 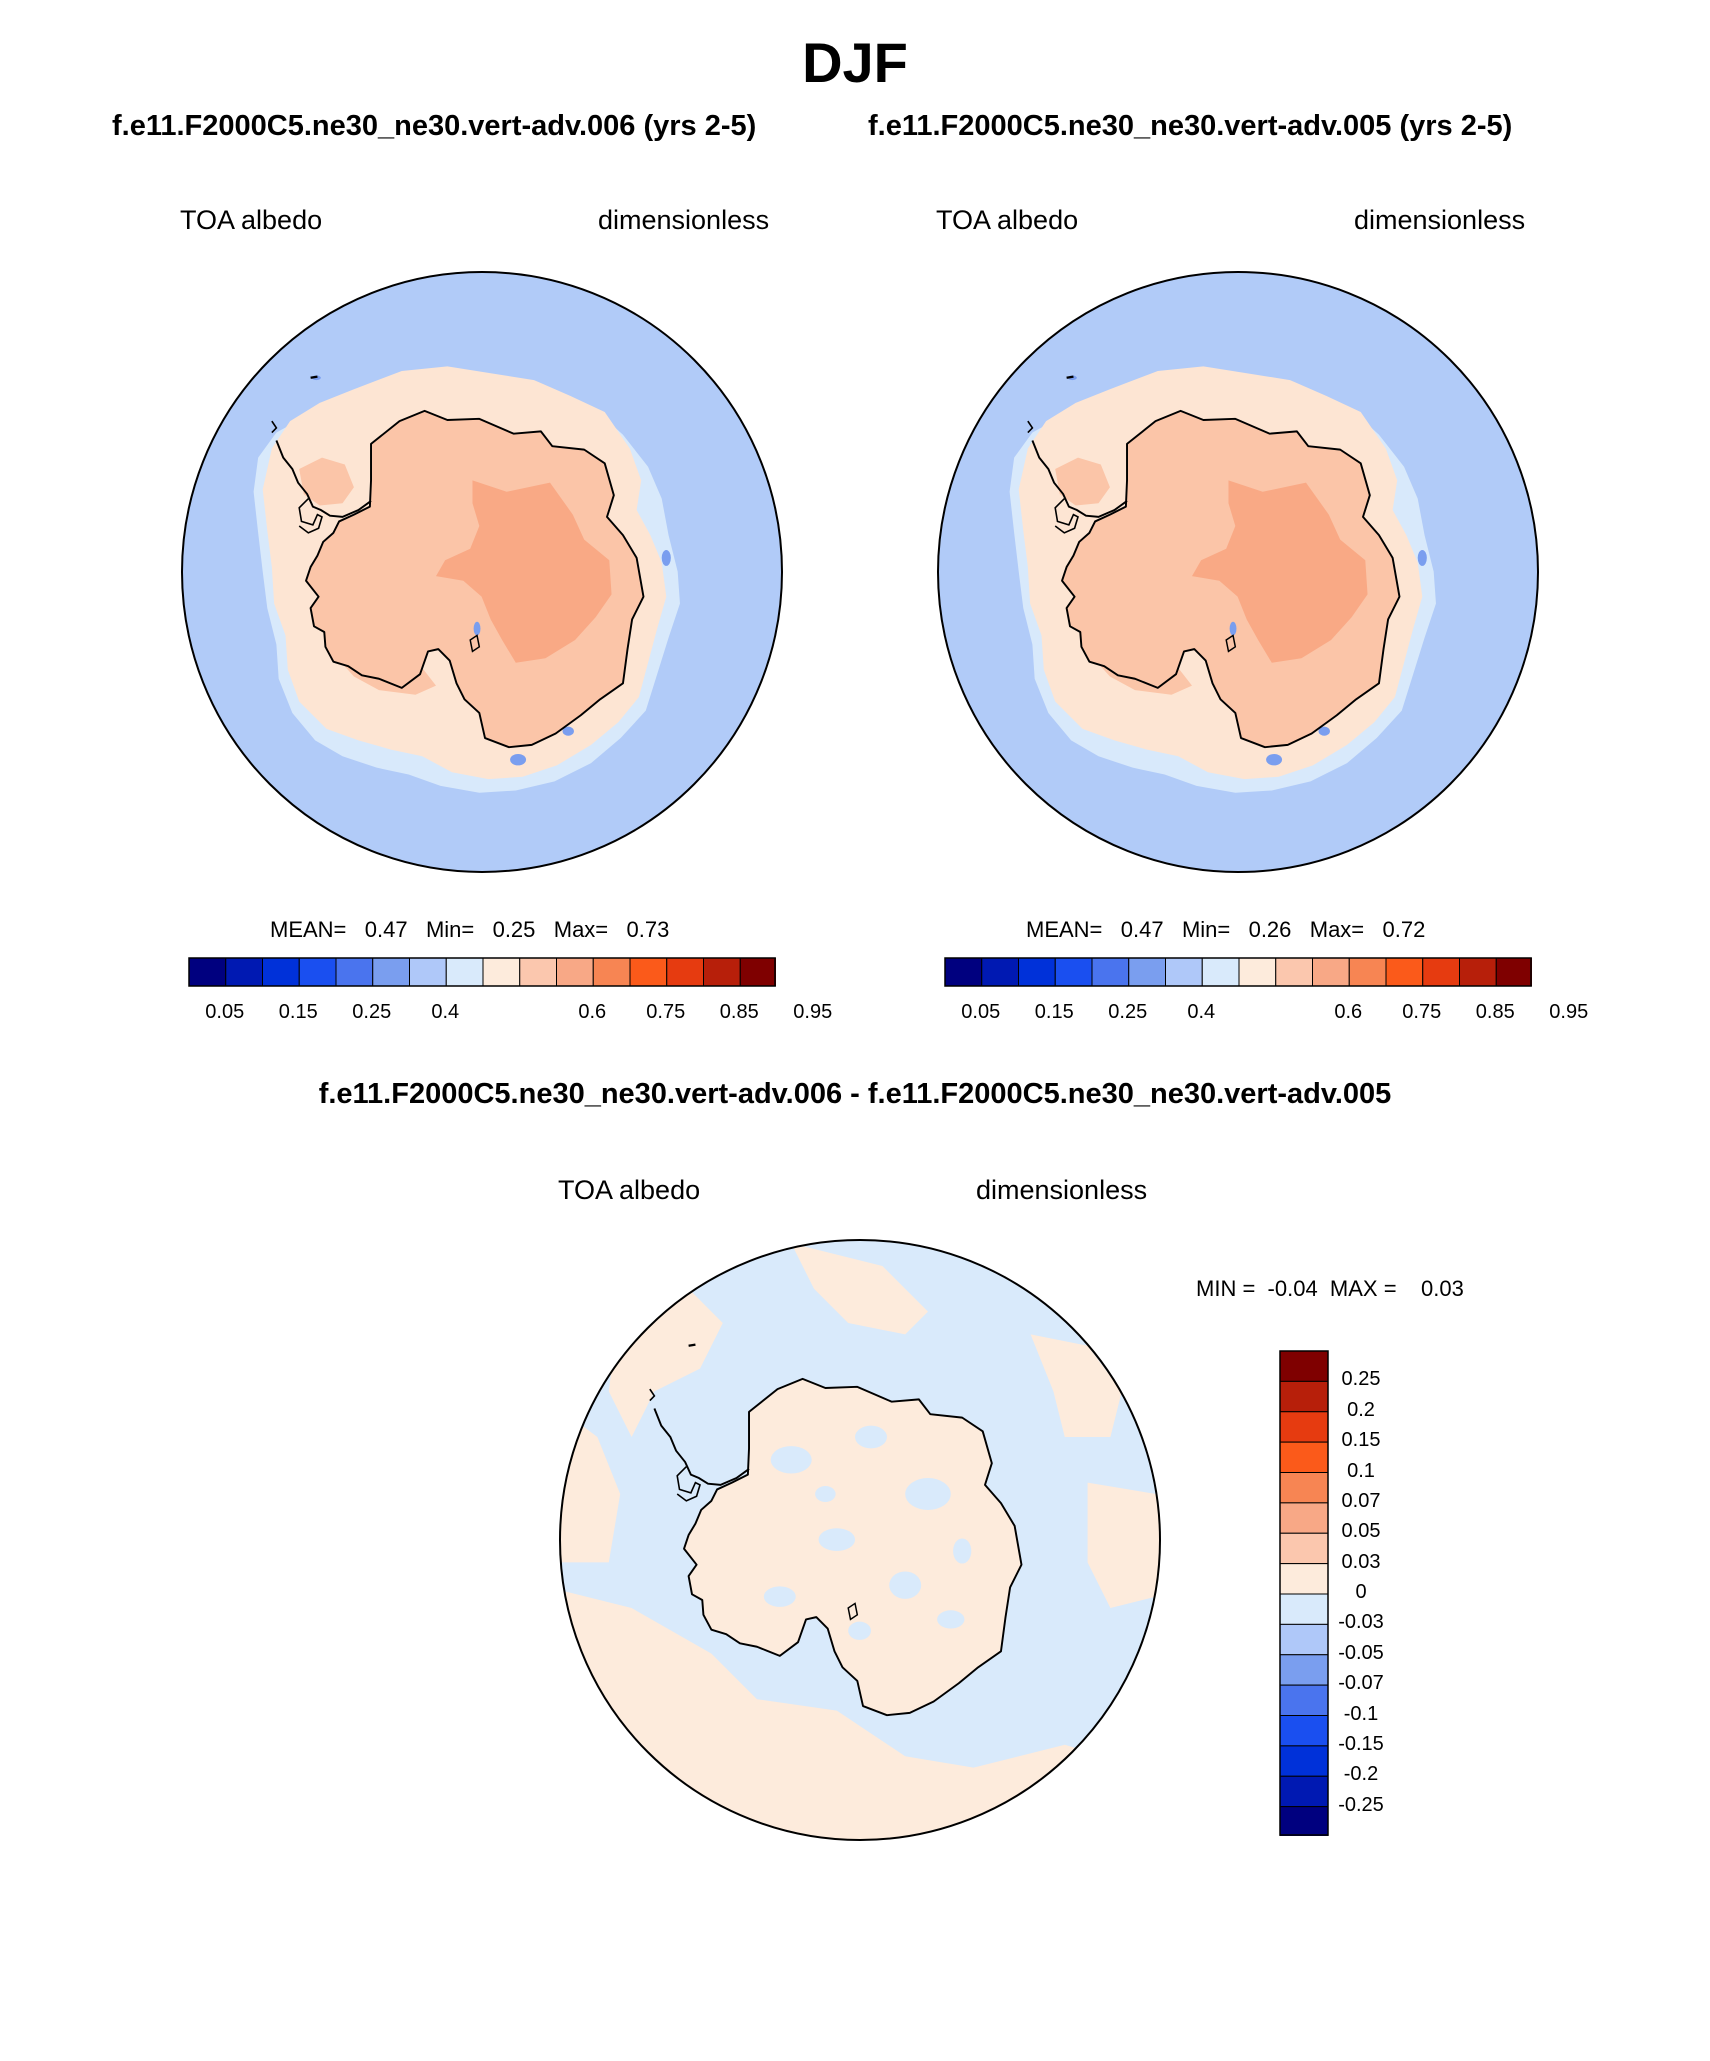 I want to click on diff-colorbar-frame, so click(x=1304, y=1593).